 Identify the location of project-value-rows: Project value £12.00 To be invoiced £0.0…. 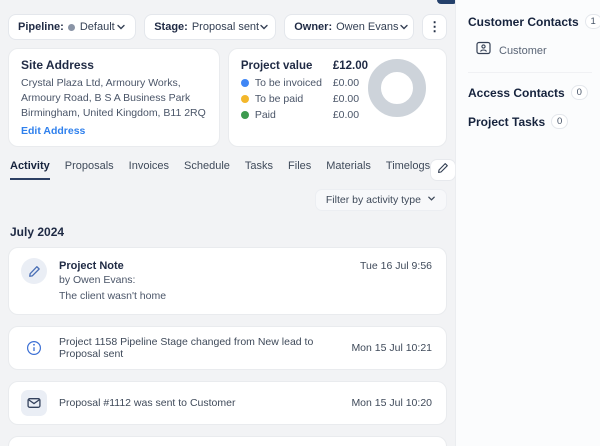
(304, 97).